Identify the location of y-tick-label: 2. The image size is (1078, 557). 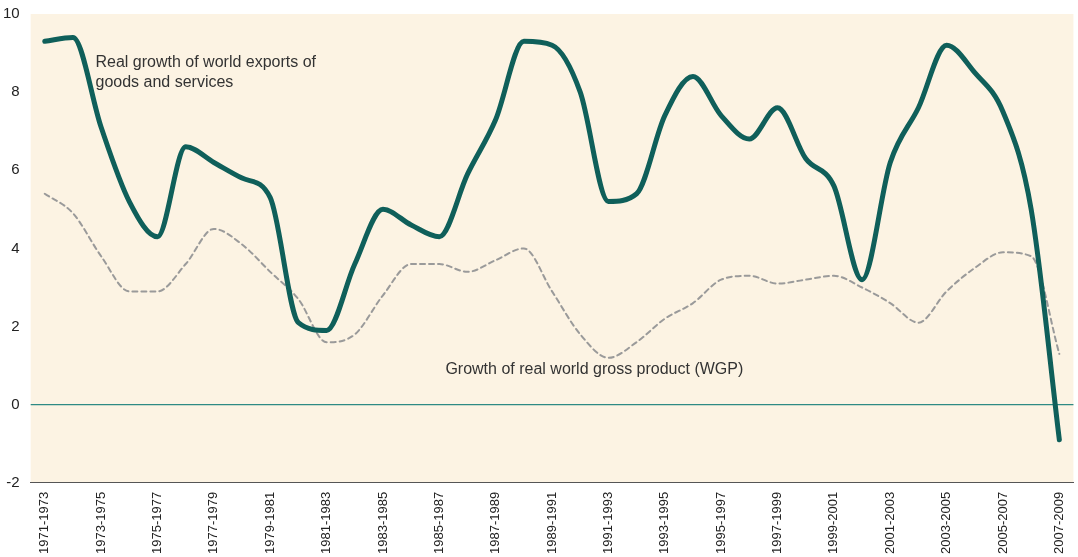
(15, 325).